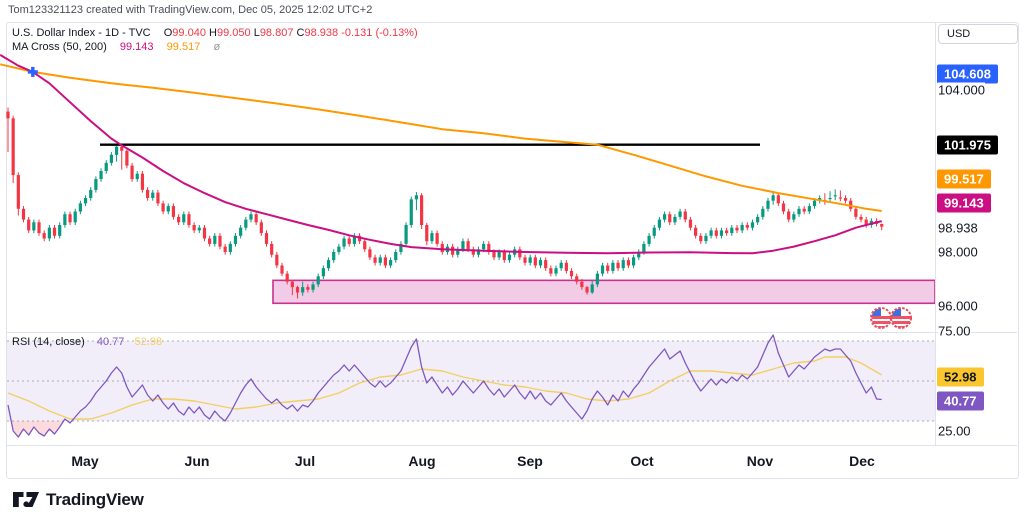  What do you see at coordinates (511, 332) in the screenshot?
I see `pane-divider` at bounding box center [511, 332].